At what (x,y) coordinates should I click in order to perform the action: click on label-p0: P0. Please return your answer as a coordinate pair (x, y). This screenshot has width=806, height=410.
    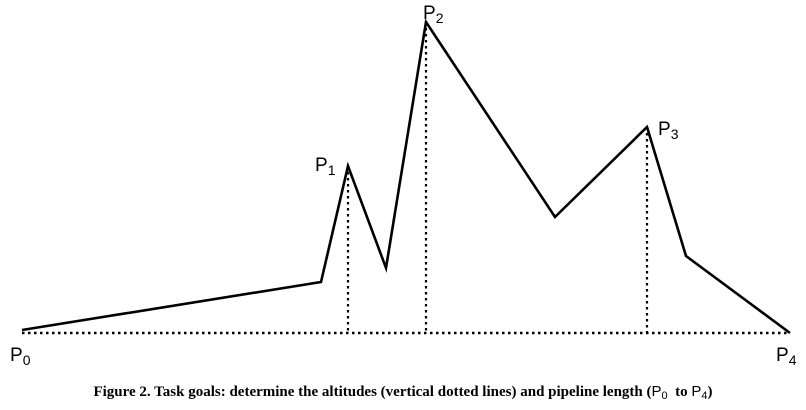
    Looking at the image, I should click on (20, 356).